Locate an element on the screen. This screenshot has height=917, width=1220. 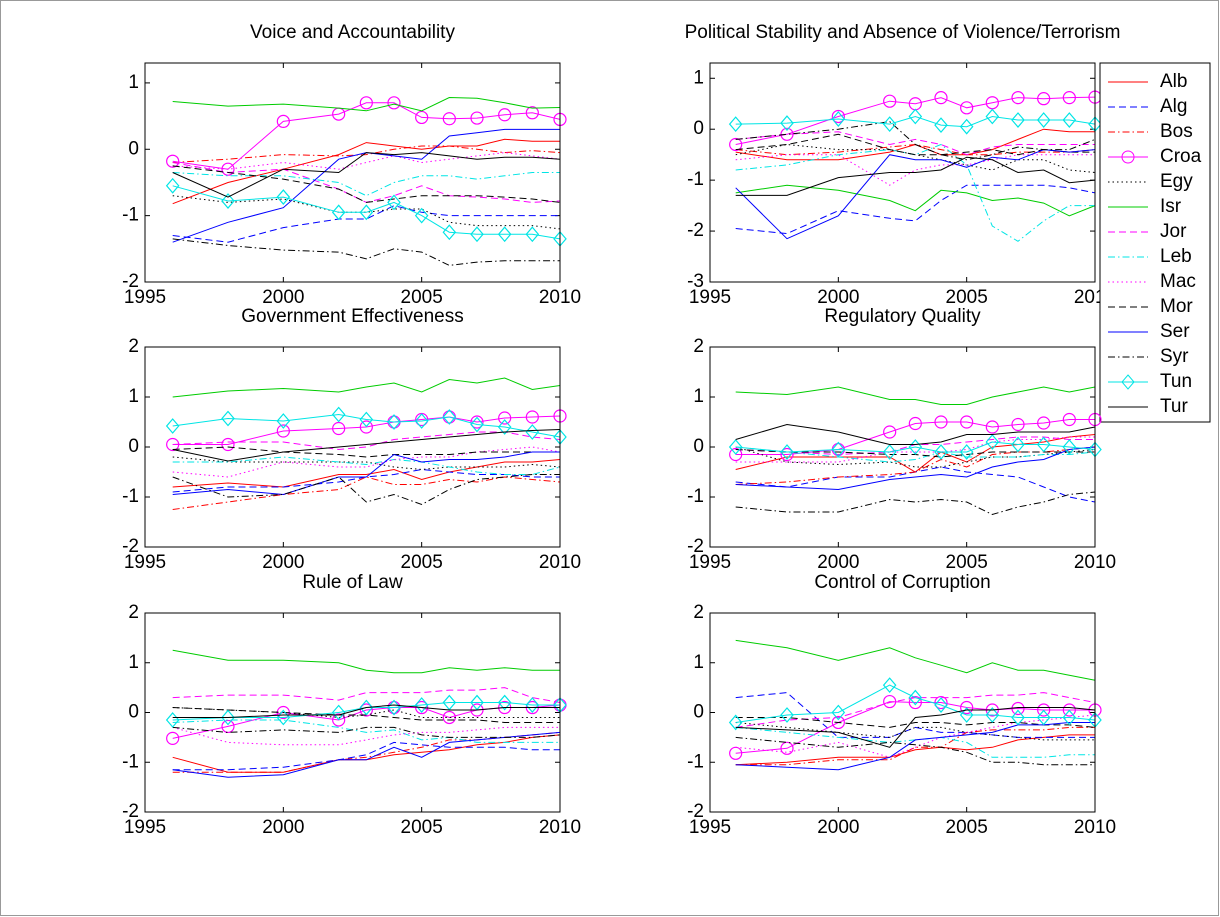
panel-title: Control of Corruption is located at coordinates (902, 582).